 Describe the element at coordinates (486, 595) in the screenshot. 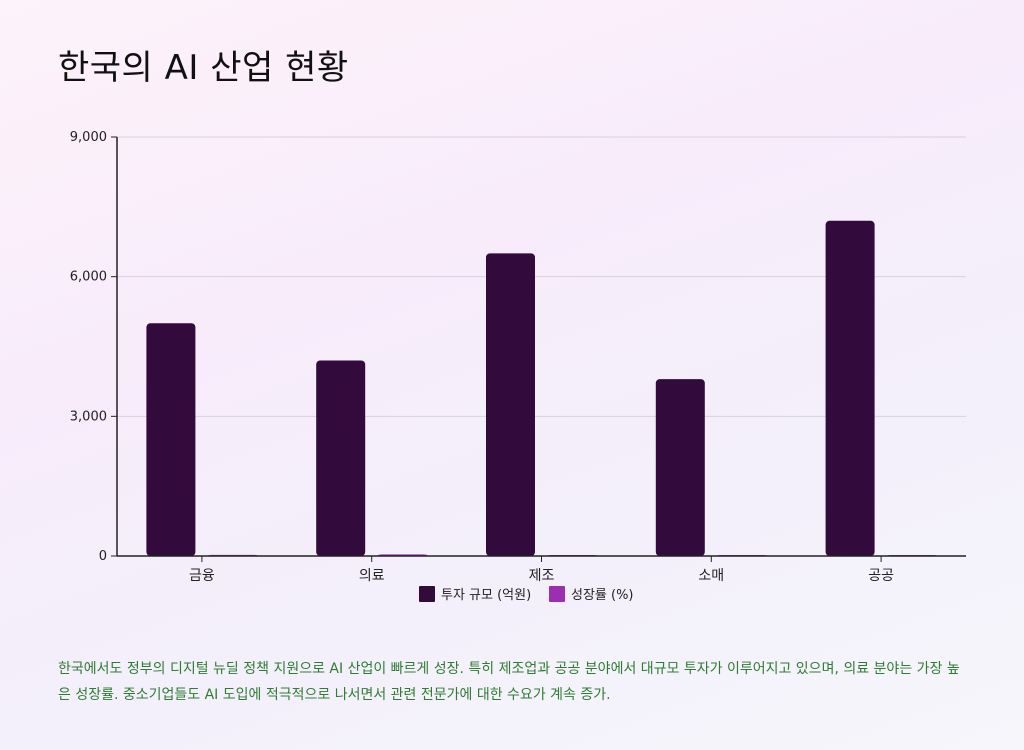

I see `legend-label: 투자 규모 (억원)` at that location.